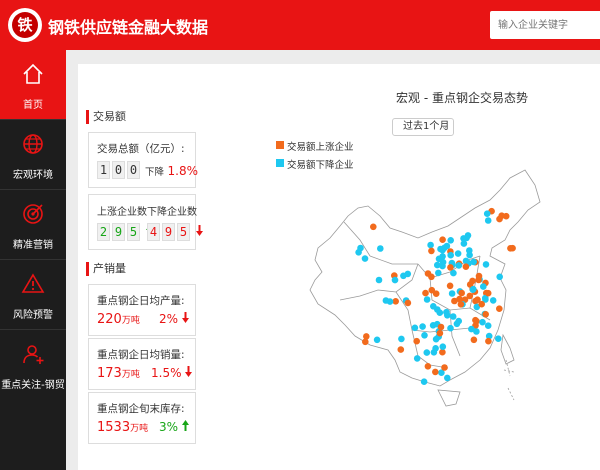  Describe the element at coordinates (280, 145) in the screenshot. I see `legend-swatch-up` at that location.